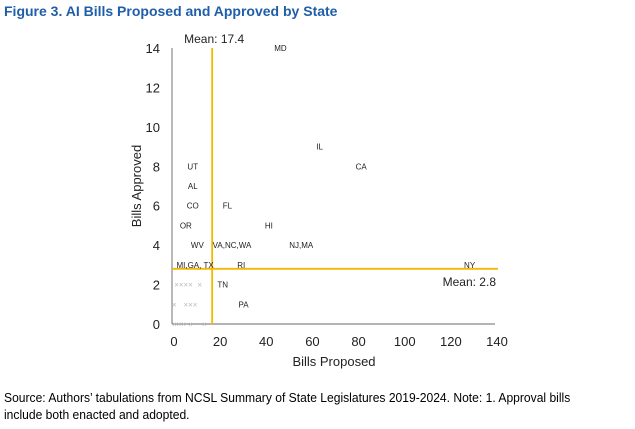 The image size is (635, 429). I want to click on y-tick-label: 0, so click(156, 324).